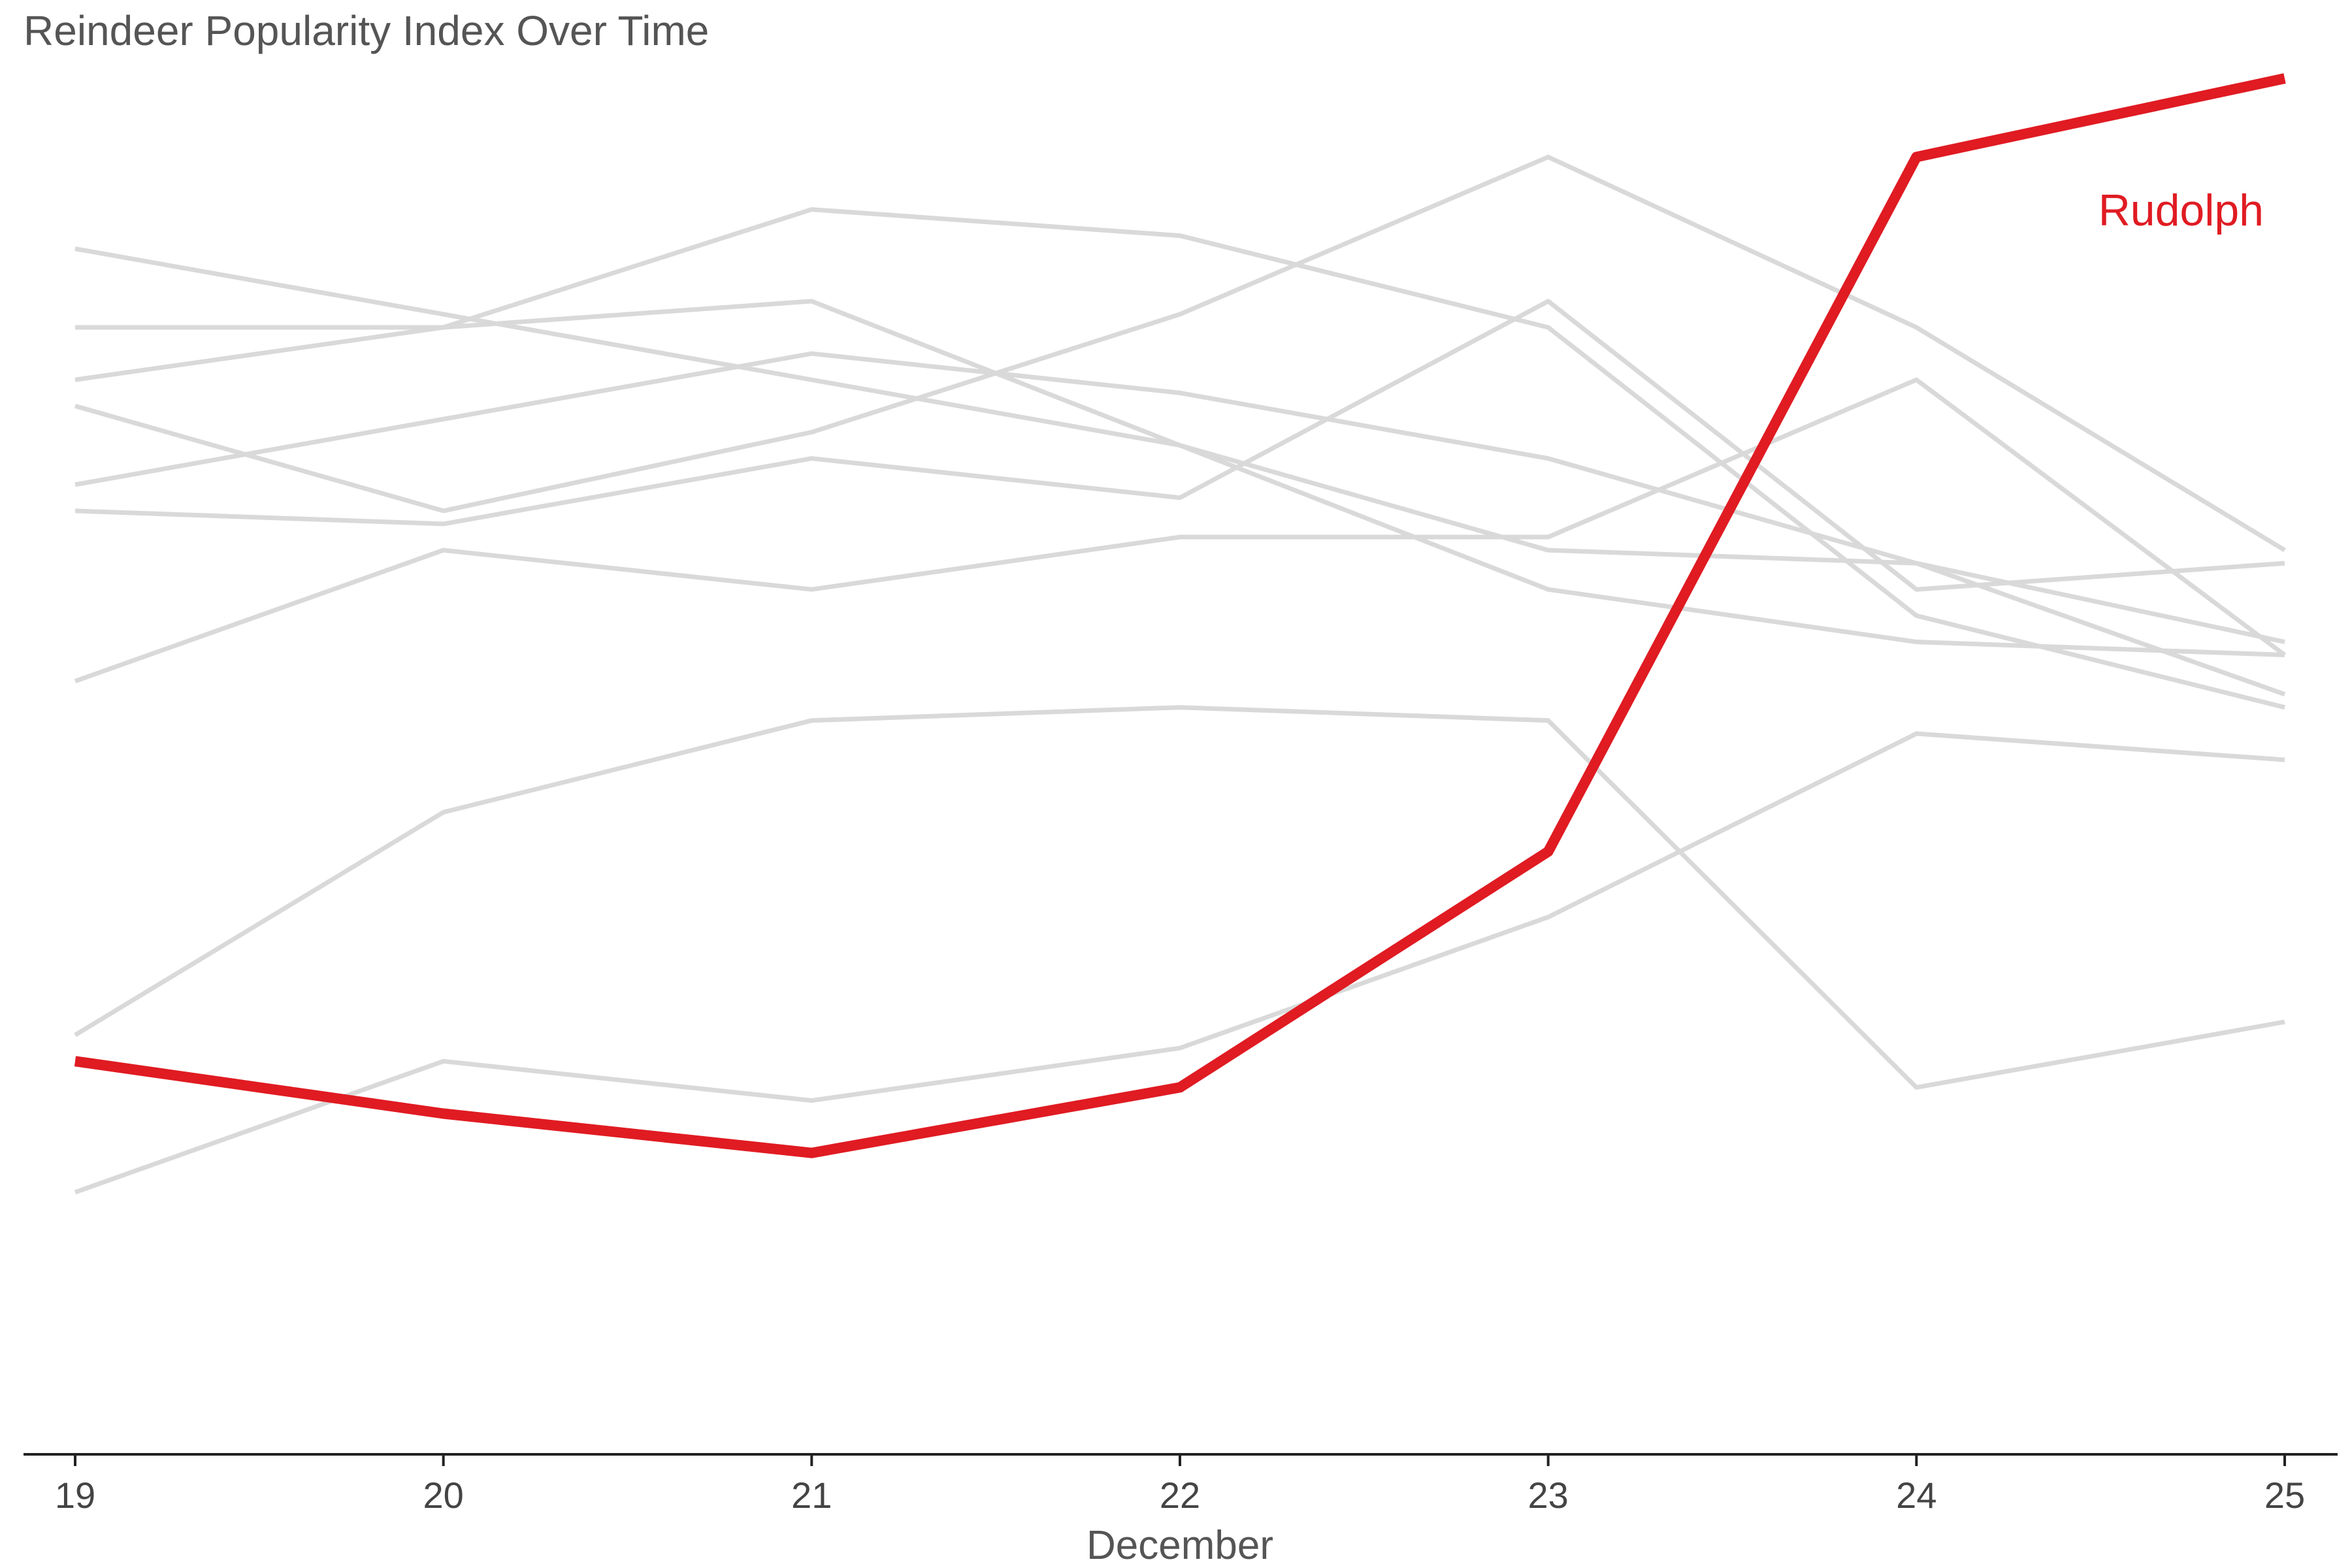 The width and height of the screenshot is (2352, 1568). I want to click on x-axis: 19 20 21 22 23 24 25 December, so click(1181, 1510).